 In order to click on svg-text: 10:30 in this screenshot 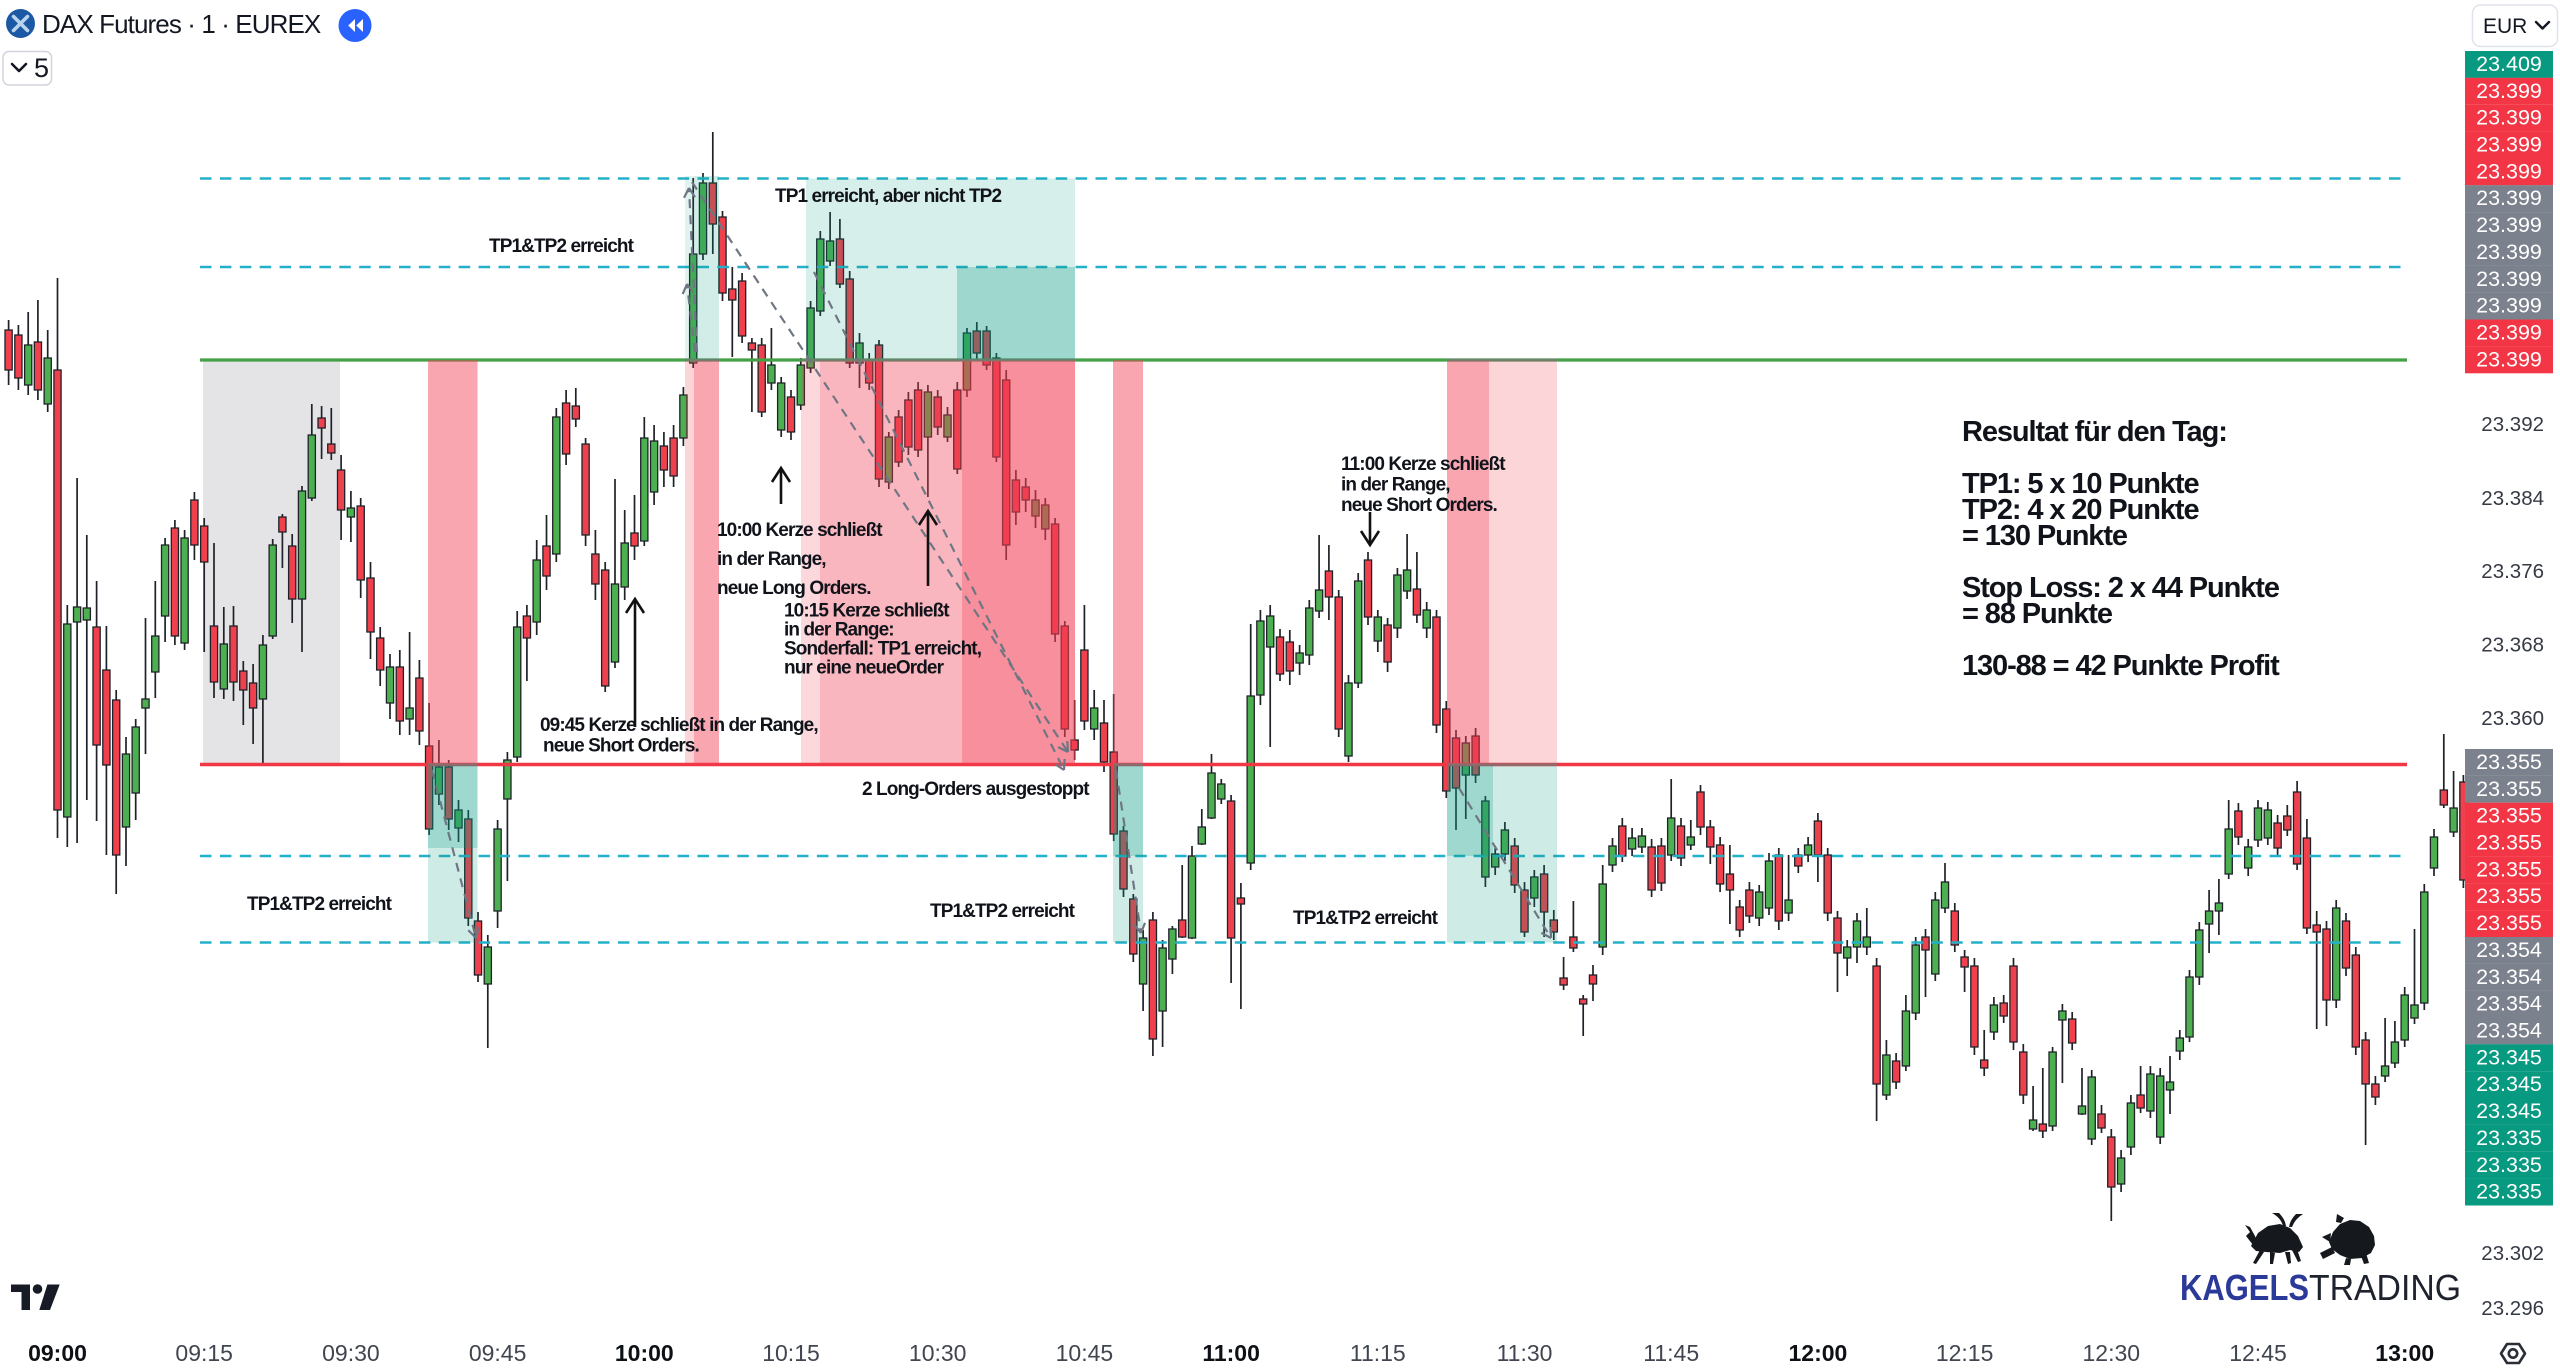, I will do `click(938, 1353)`.